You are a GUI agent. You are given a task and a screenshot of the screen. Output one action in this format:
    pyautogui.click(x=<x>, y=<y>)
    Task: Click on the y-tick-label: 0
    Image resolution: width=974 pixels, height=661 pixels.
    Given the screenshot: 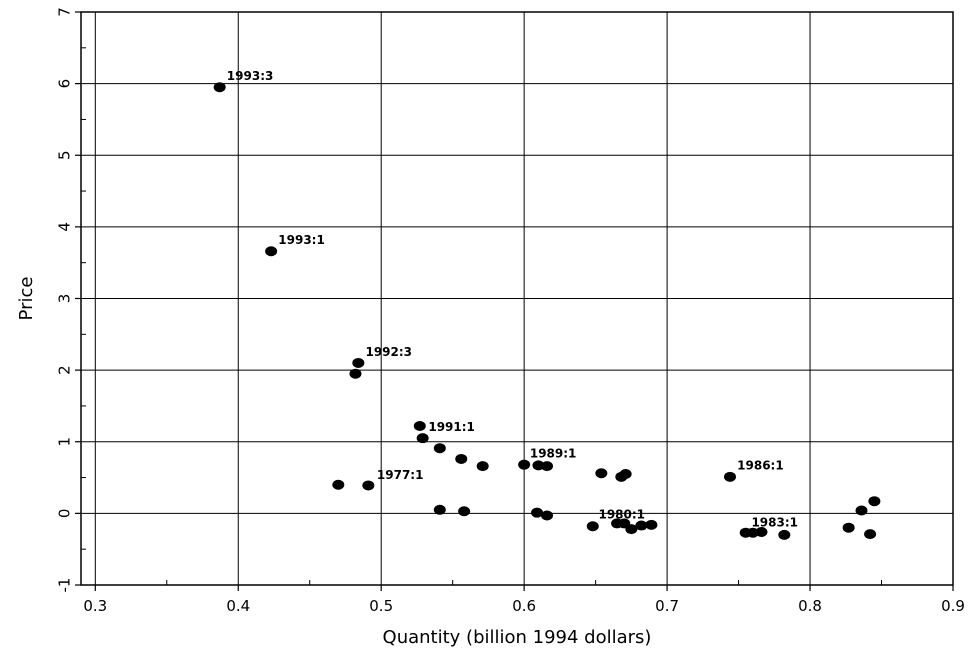 What is the action you would take?
    pyautogui.click(x=65, y=514)
    